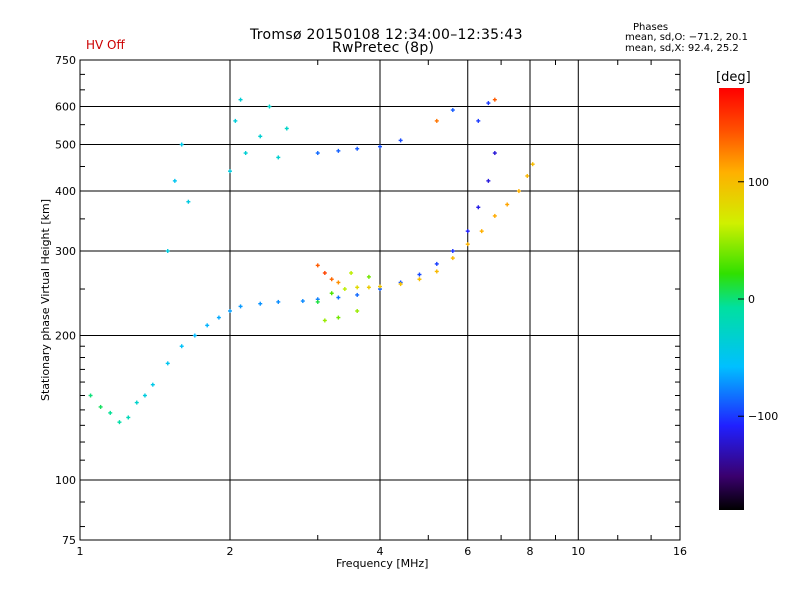 This screenshot has height=600, width=800. Describe the element at coordinates (751, 299) in the screenshot. I see `colorbar-tick-label: 0` at that location.